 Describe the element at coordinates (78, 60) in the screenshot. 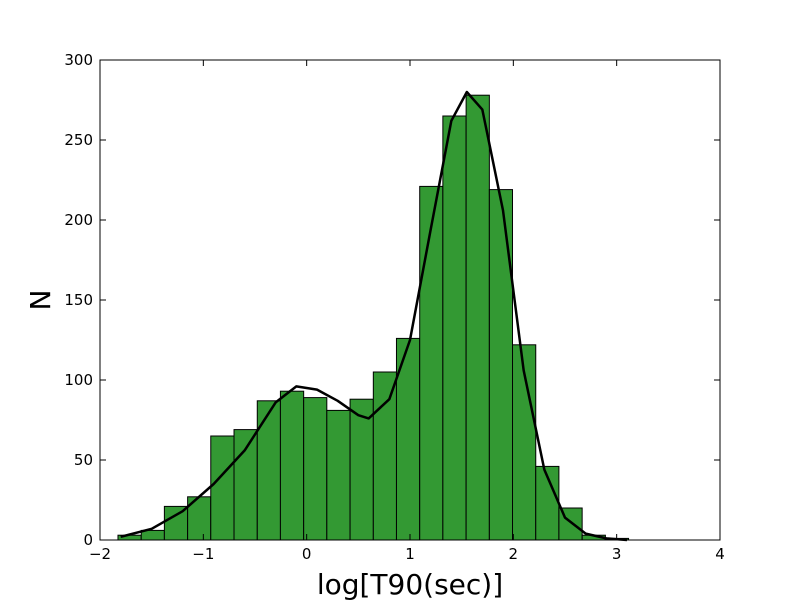

I see `y-tick-label: 300` at that location.